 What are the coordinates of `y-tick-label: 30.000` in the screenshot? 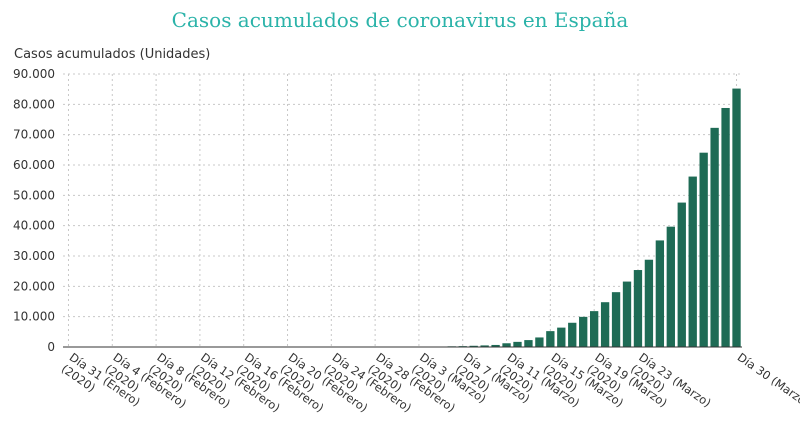 It's located at (34, 256).